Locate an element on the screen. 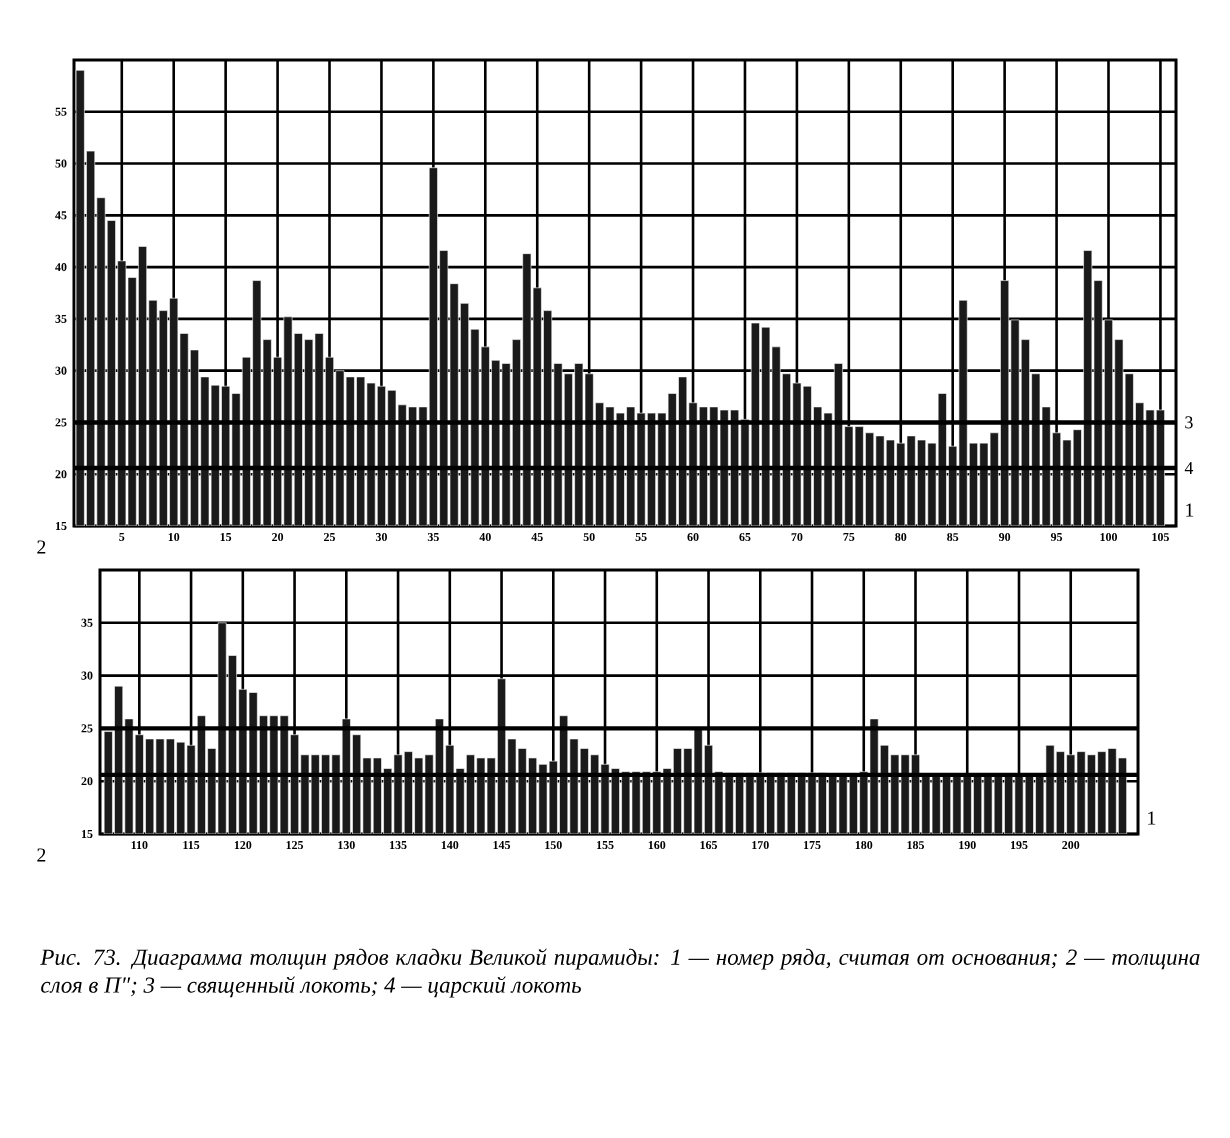 Image resolution: width=1230 pixels, height=1138 pixels. text: 3 is located at coordinates (1189, 422).